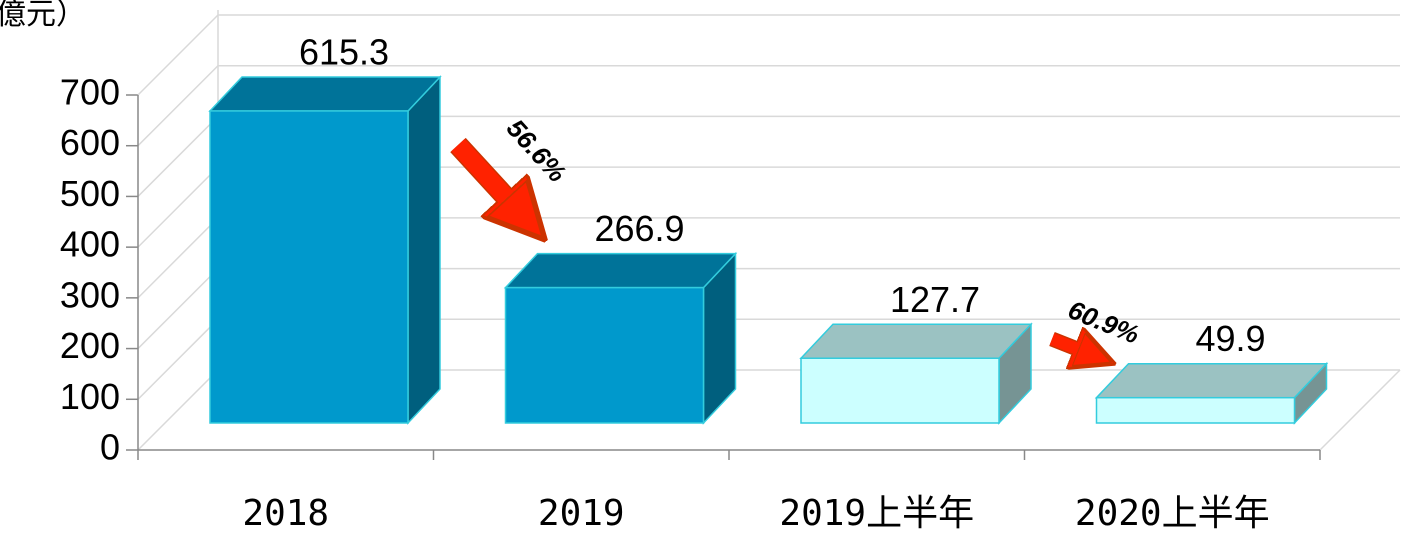  Describe the element at coordinates (90, 294) in the screenshot. I see `y-tick-label: 300` at that location.